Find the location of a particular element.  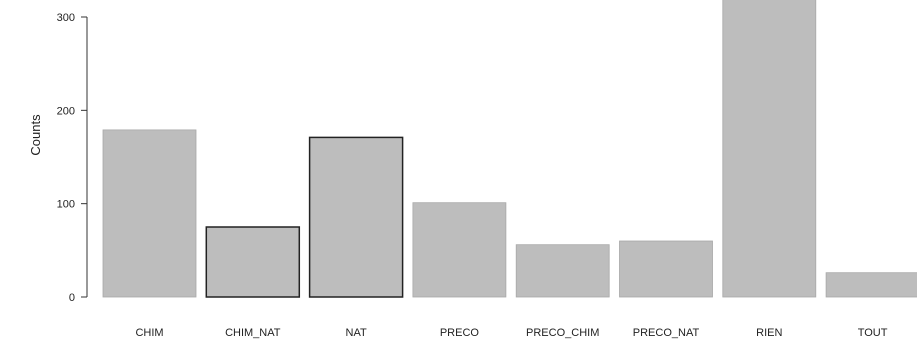

bar-chim is located at coordinates (149, 213).